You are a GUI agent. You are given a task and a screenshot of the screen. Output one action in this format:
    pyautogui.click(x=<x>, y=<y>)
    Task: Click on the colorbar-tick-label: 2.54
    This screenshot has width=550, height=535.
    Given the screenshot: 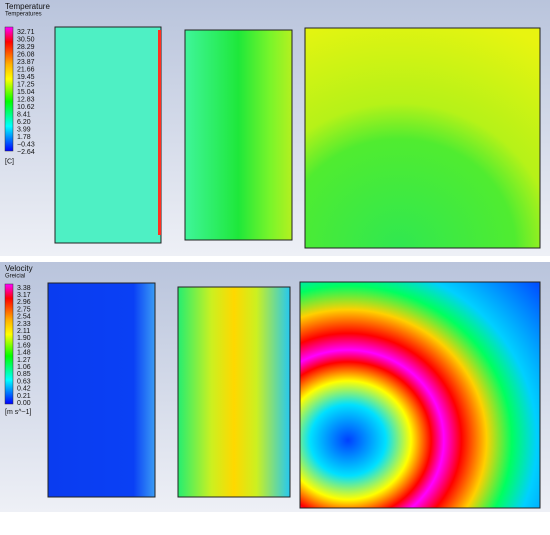 What is the action you would take?
    pyautogui.click(x=24, y=317)
    